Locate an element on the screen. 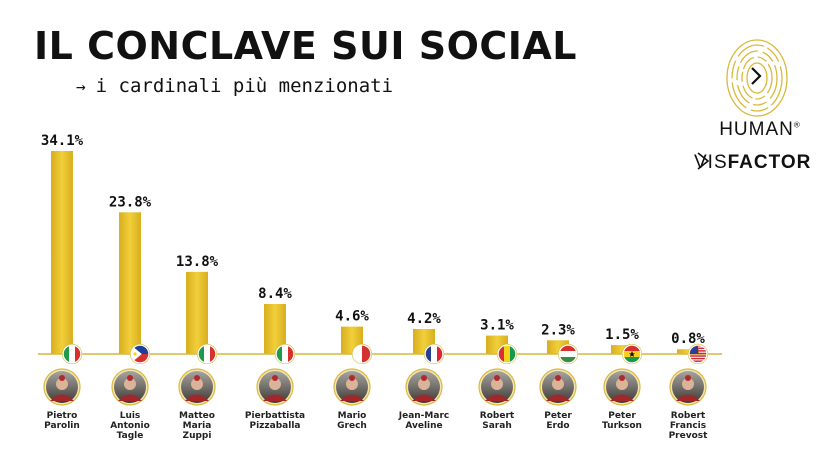 The image size is (827, 470). data-label: 23.8% is located at coordinates (130, 202).